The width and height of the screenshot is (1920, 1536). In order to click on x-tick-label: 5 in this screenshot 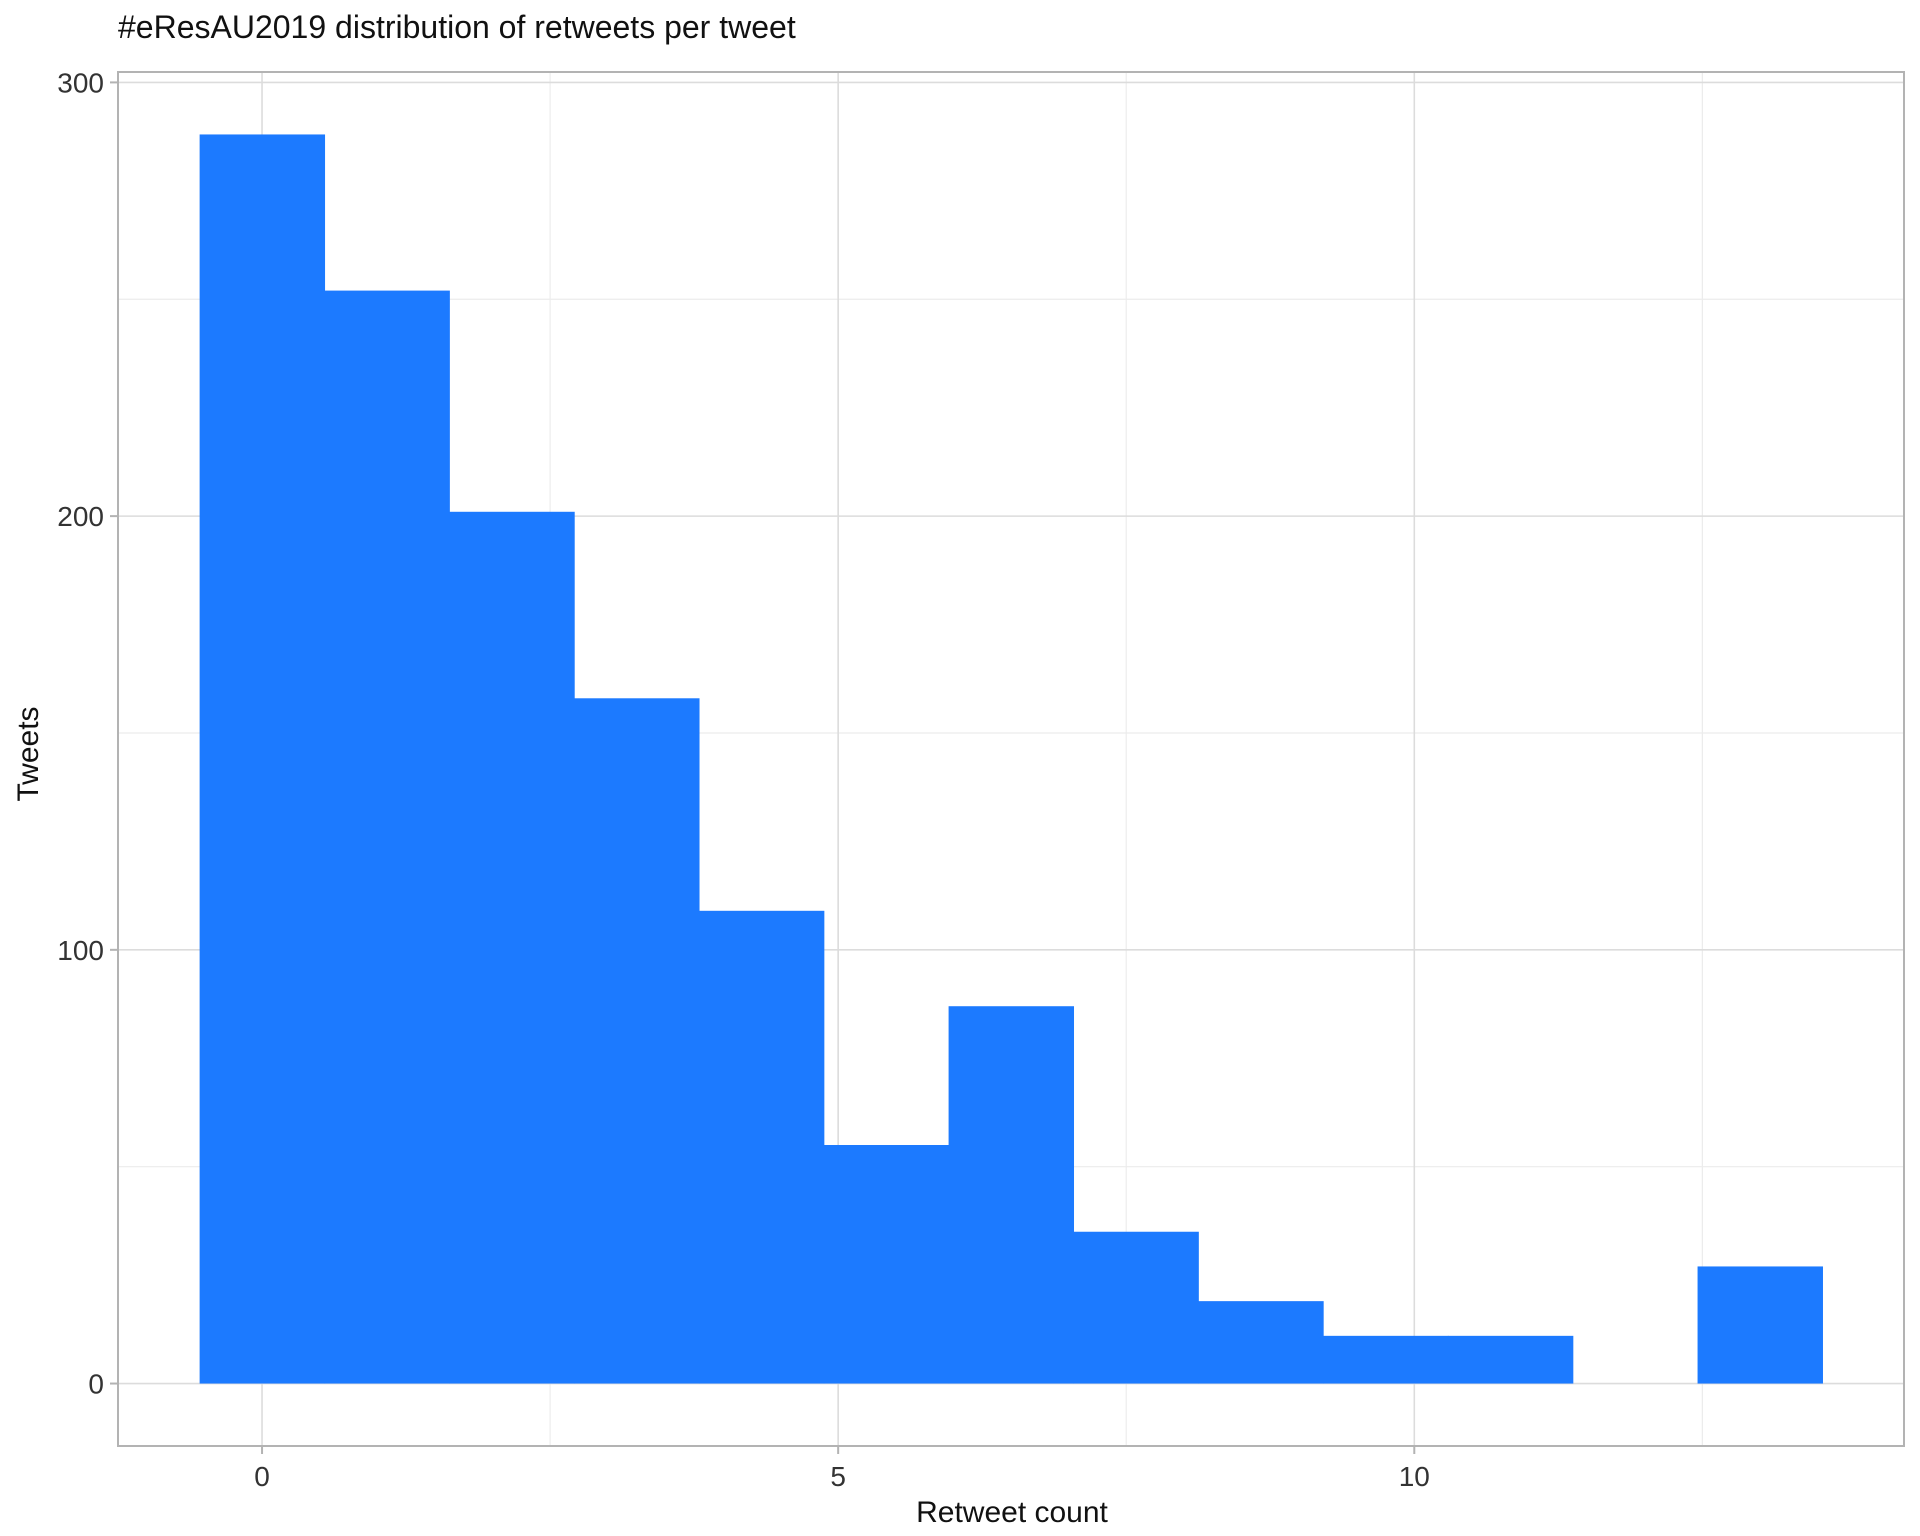, I will do `click(838, 1476)`.